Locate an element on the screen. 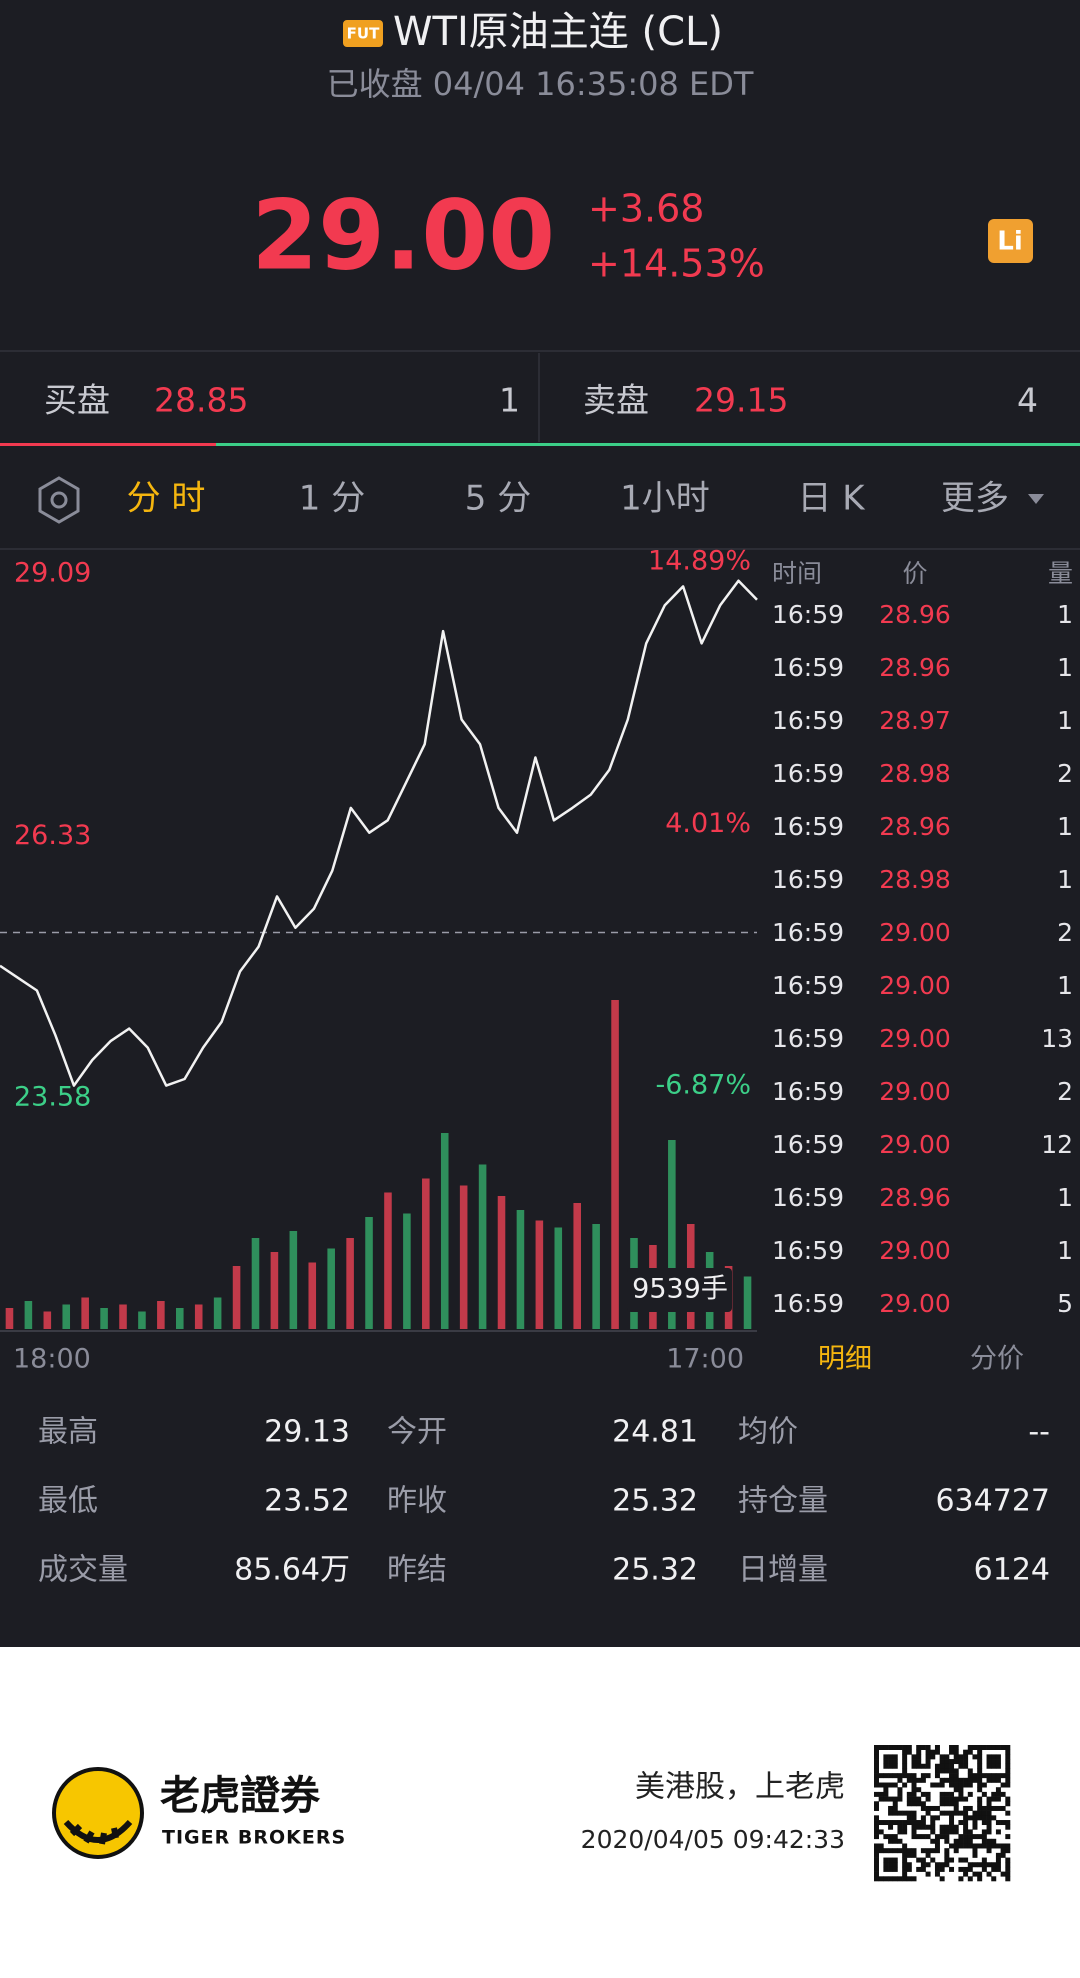 This screenshot has width=1080, height=1978. brand-en: TIGER BROKERS is located at coordinates (254, 1838).